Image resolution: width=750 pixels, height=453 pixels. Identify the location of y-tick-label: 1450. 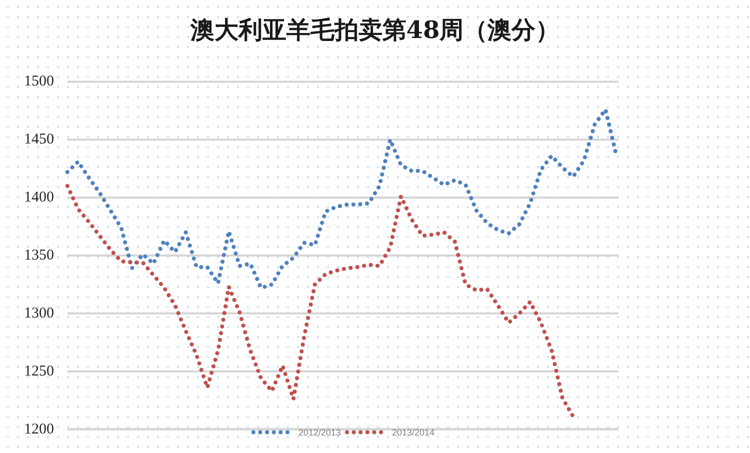
(39, 140).